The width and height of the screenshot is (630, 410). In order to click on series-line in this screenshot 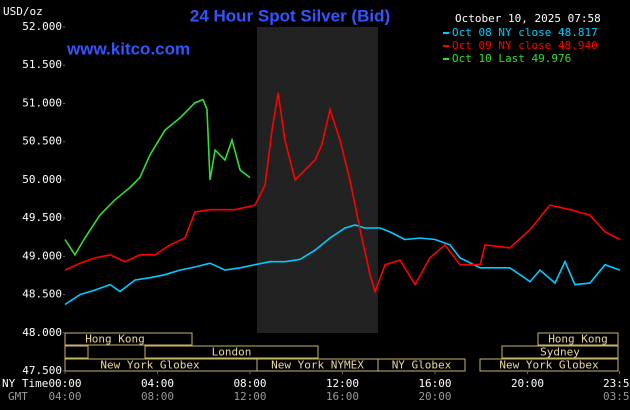, I will do `click(157, 177)`.